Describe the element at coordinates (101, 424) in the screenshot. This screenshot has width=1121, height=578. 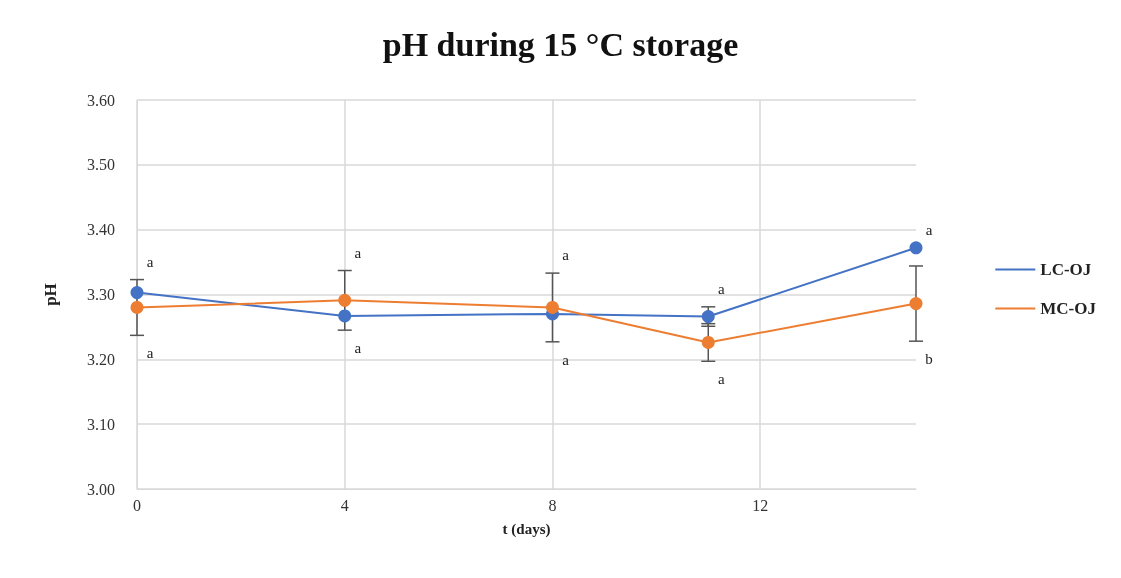
I see `y-tick-label: 3.10` at that location.